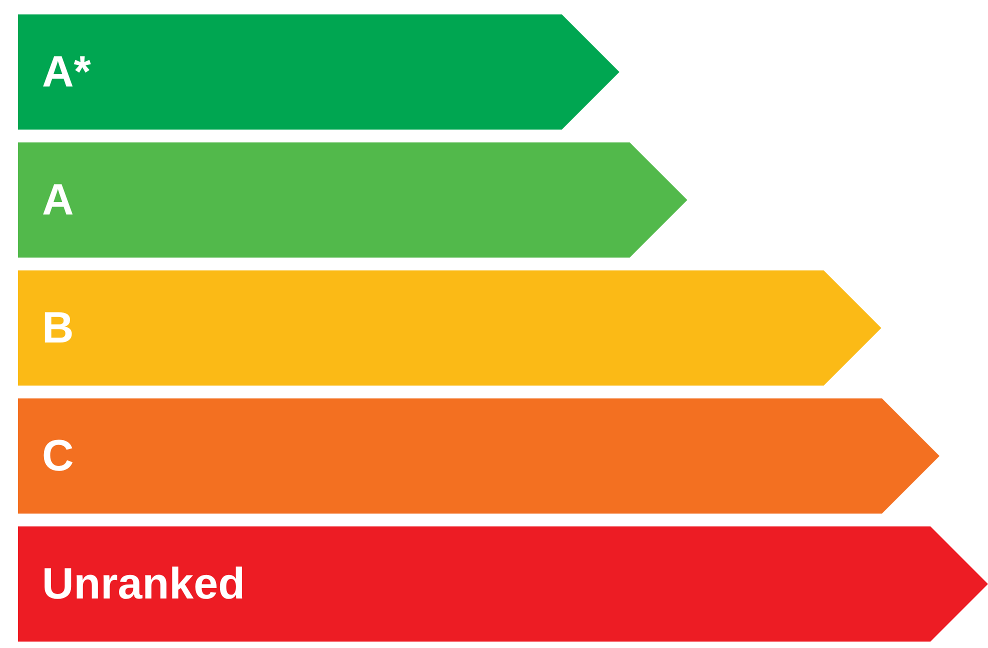  What do you see at coordinates (143, 584) in the screenshot?
I see `y-tick-label: Unranked` at bounding box center [143, 584].